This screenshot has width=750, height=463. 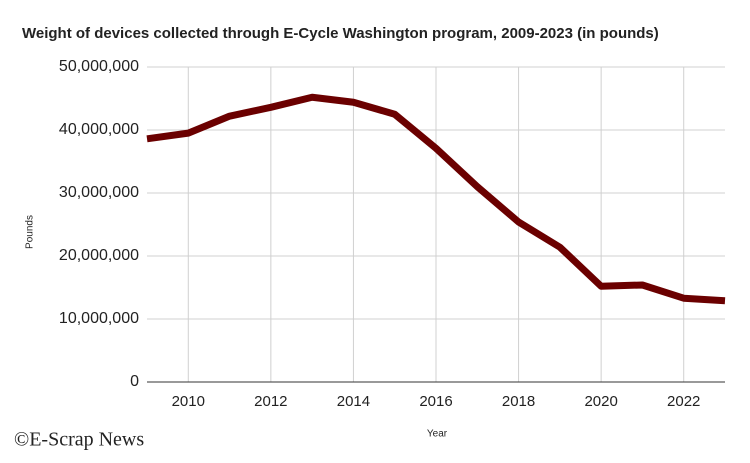 What do you see at coordinates (683, 401) in the screenshot?
I see `x-tick-label: 2022` at bounding box center [683, 401].